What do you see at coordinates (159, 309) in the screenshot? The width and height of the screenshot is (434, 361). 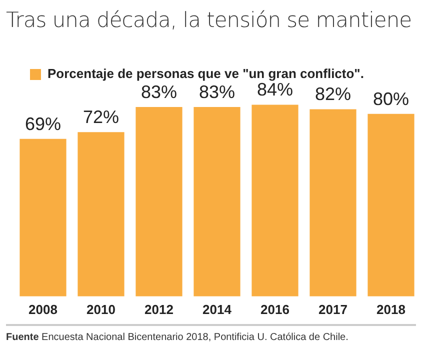 I see `x-tick-label: 2012` at bounding box center [159, 309].